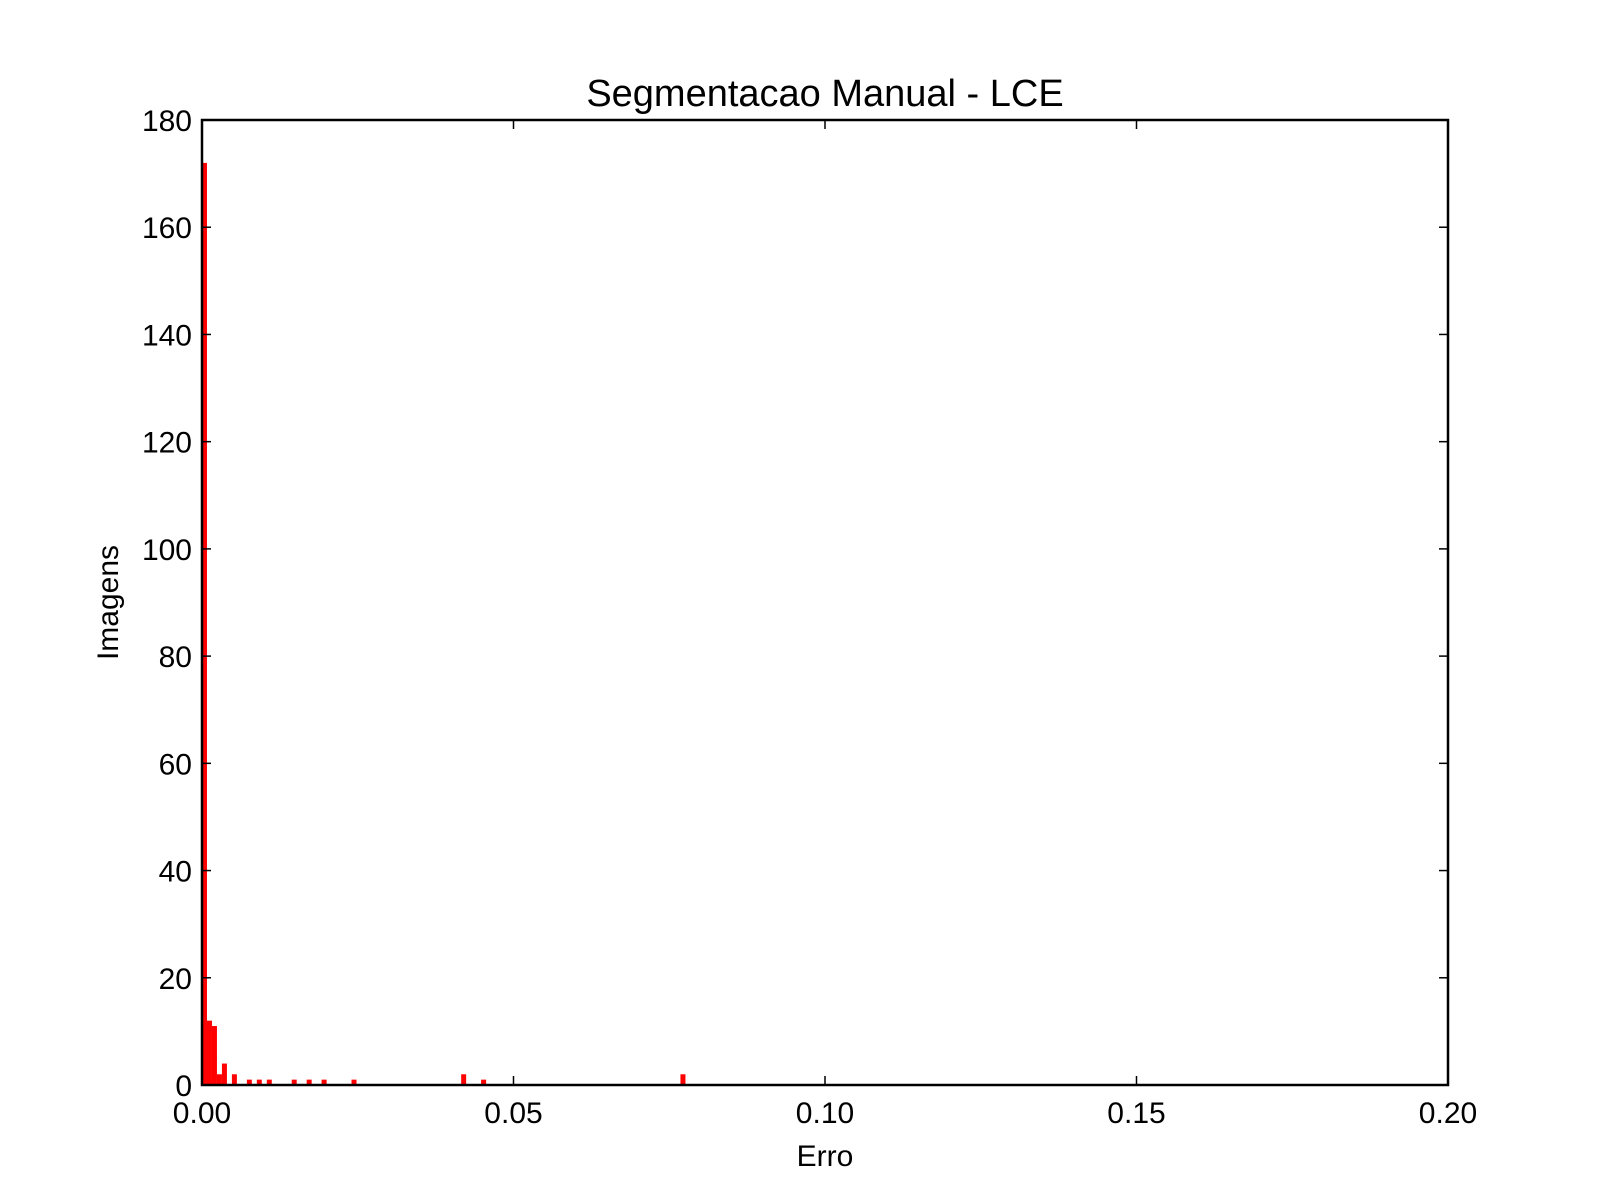 The height and width of the screenshot is (1200, 1600). I want to click on y-tick-label: 80, so click(175, 657).